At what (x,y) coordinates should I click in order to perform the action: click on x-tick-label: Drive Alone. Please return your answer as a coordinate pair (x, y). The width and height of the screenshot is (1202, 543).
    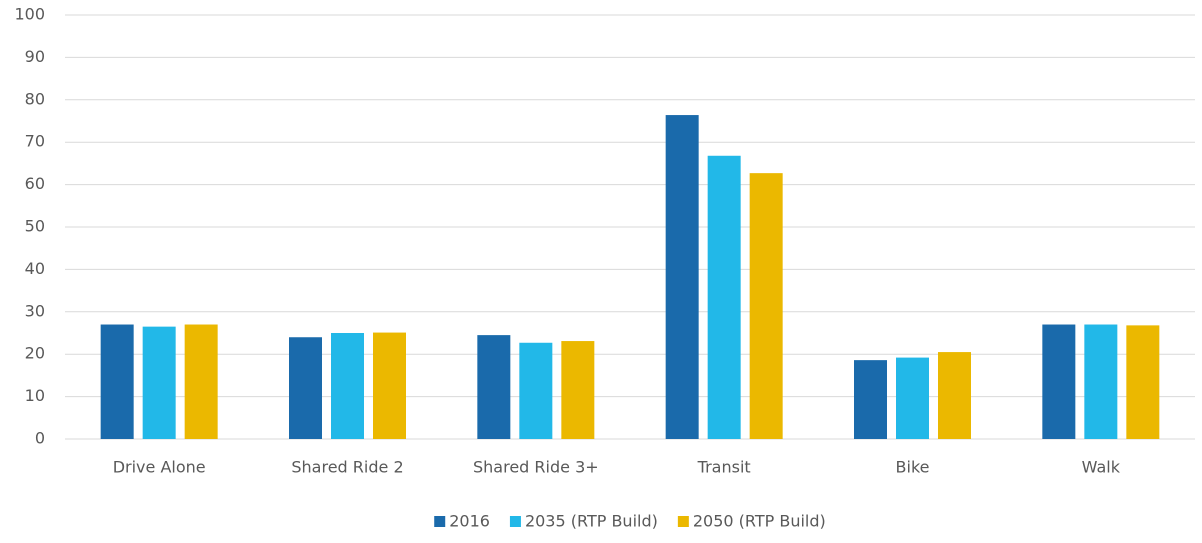
    Looking at the image, I should click on (159, 467).